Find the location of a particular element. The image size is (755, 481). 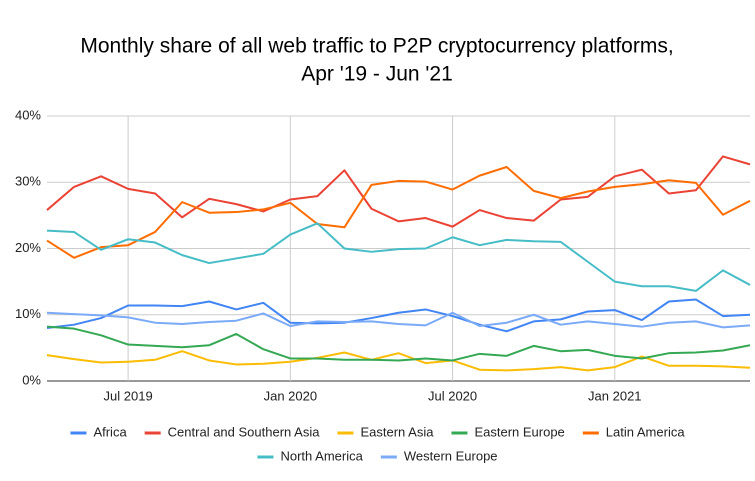

y-tick-label: 30% is located at coordinates (28, 181).